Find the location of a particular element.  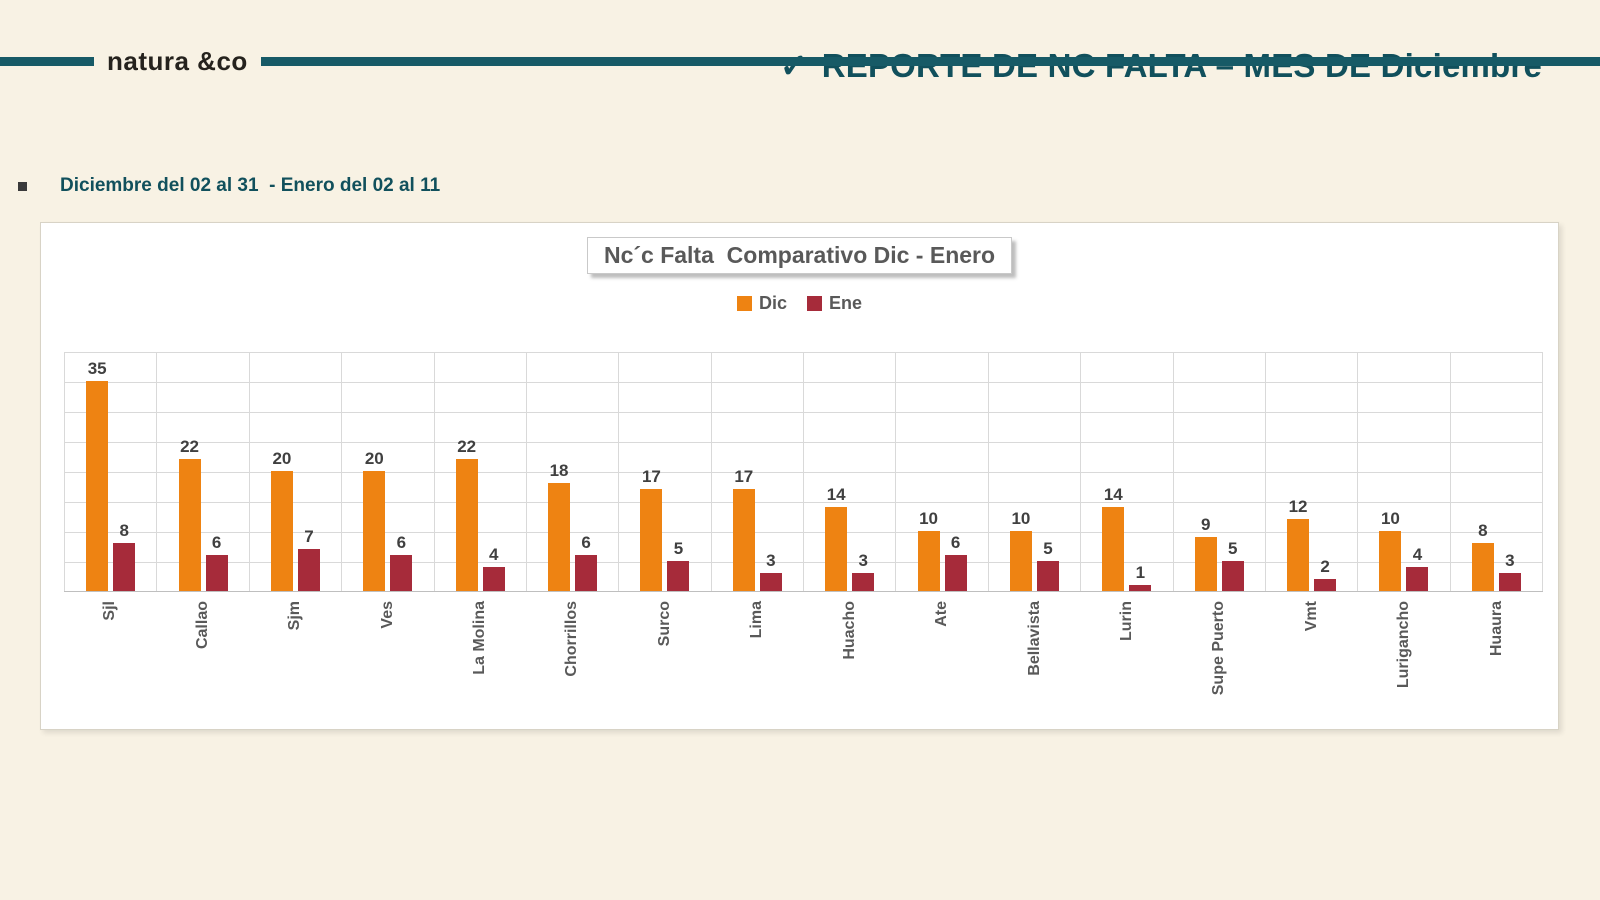

category-cell: 35 8 is located at coordinates (111, 471).